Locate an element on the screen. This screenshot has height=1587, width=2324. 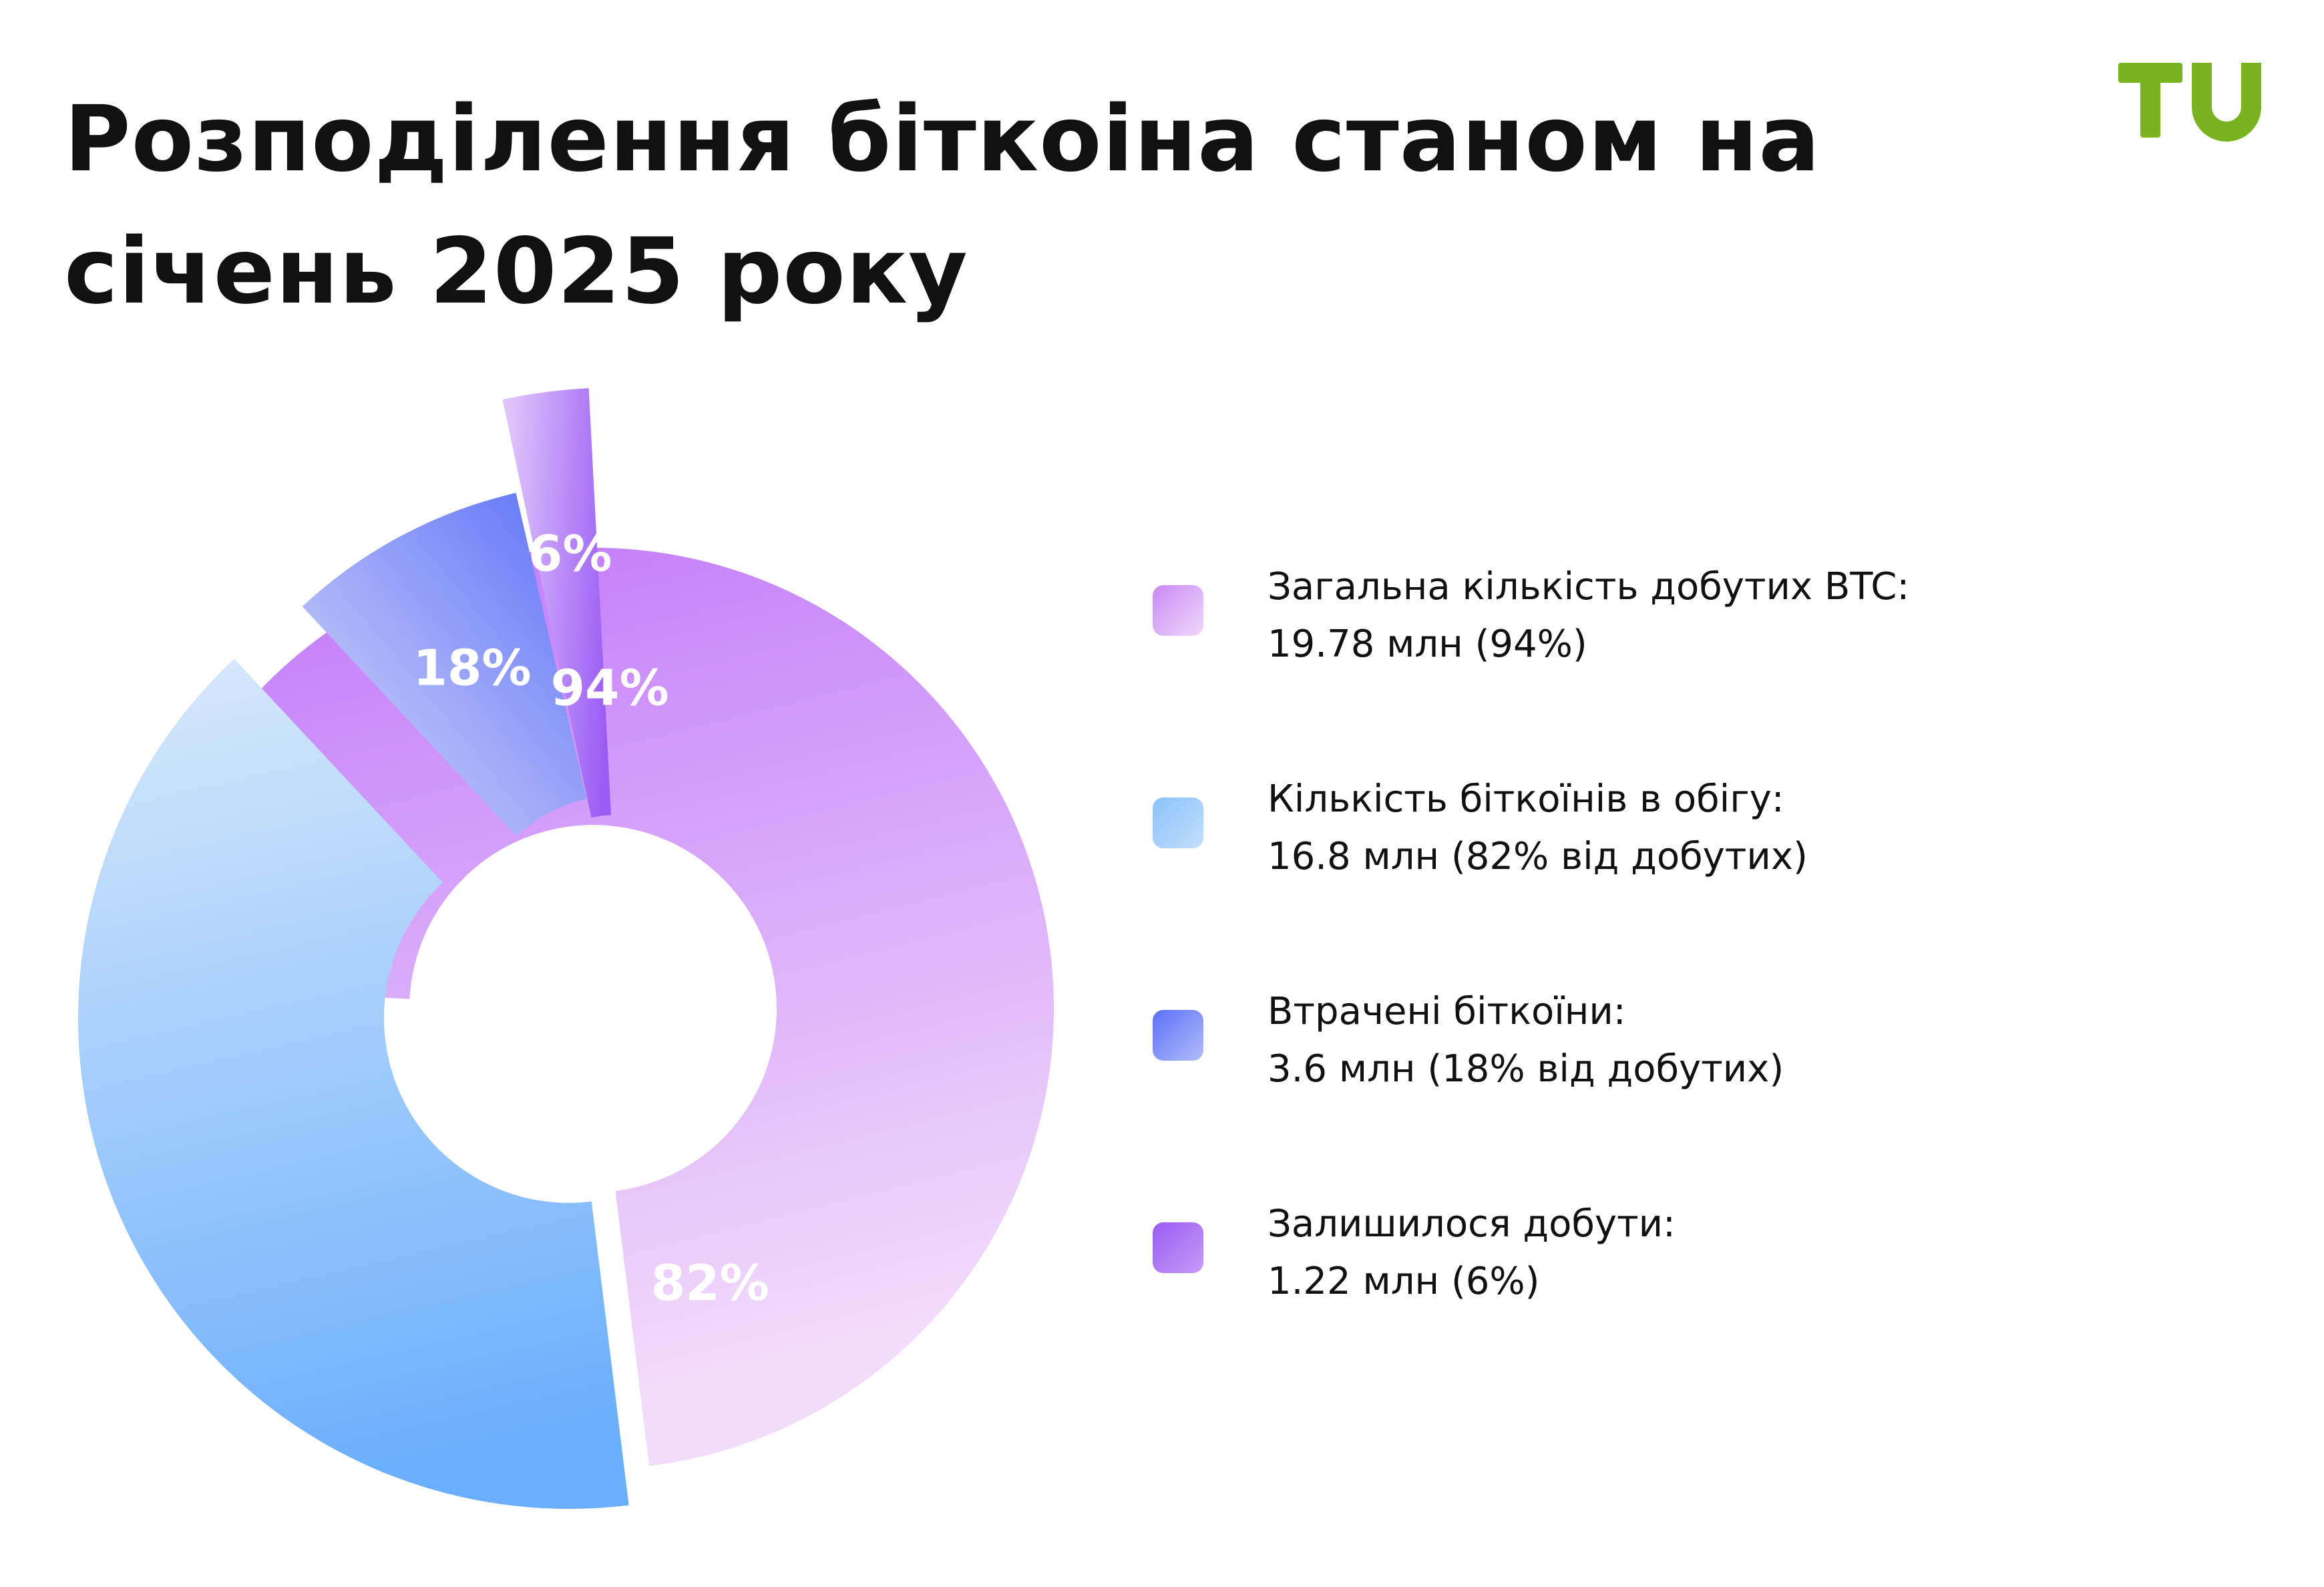
slice-lost is located at coordinates (445, 664).